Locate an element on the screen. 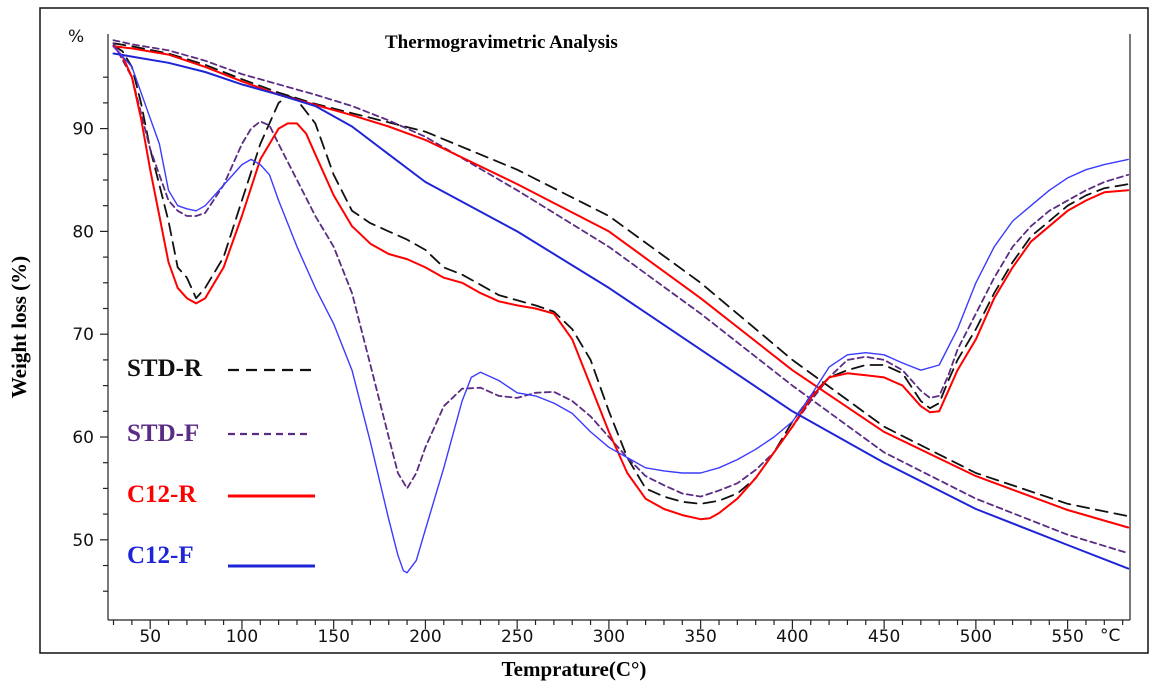  x-axis-ticks: 50 100 150 200 250 300 350 400 450 500 550 is located at coordinates (618, 633).